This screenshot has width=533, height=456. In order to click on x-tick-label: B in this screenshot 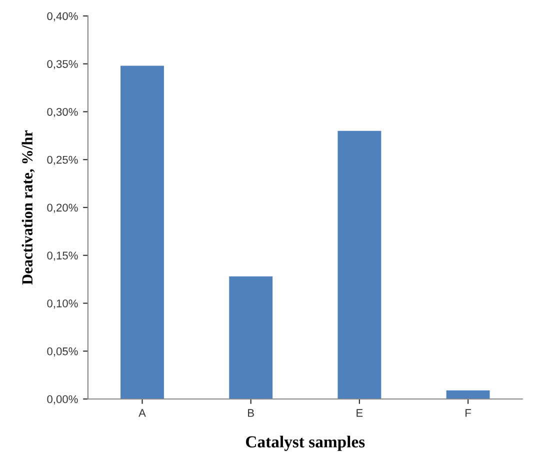, I will do `click(251, 413)`.